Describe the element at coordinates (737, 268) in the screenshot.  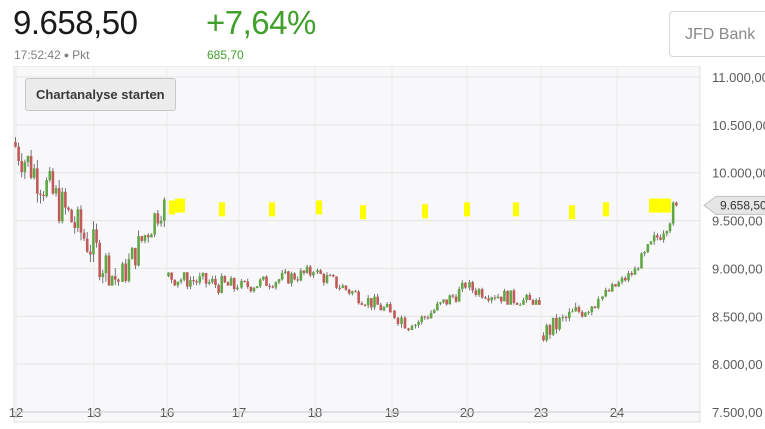
I see `y-tick-label: 9.000,00` at that location.